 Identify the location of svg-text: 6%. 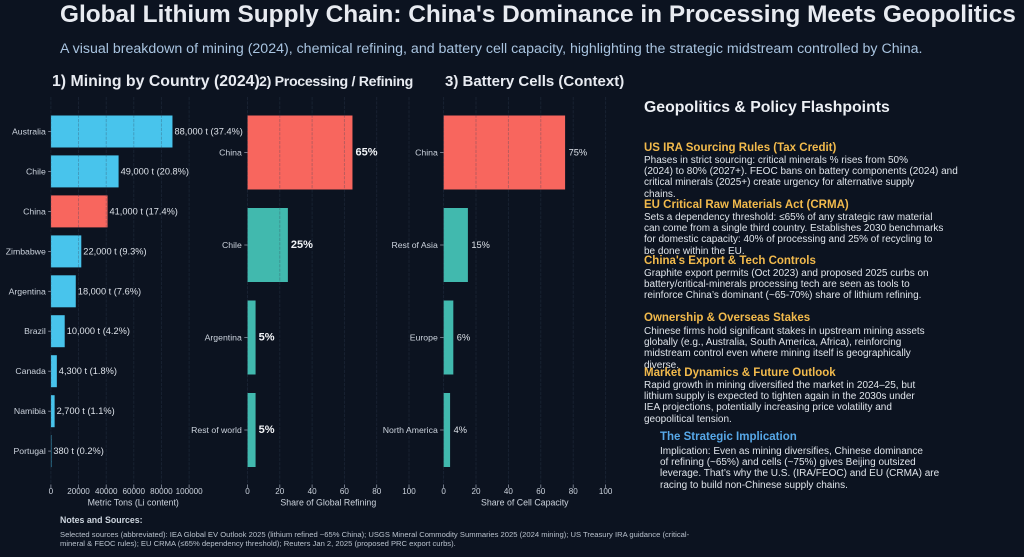
(463, 338).